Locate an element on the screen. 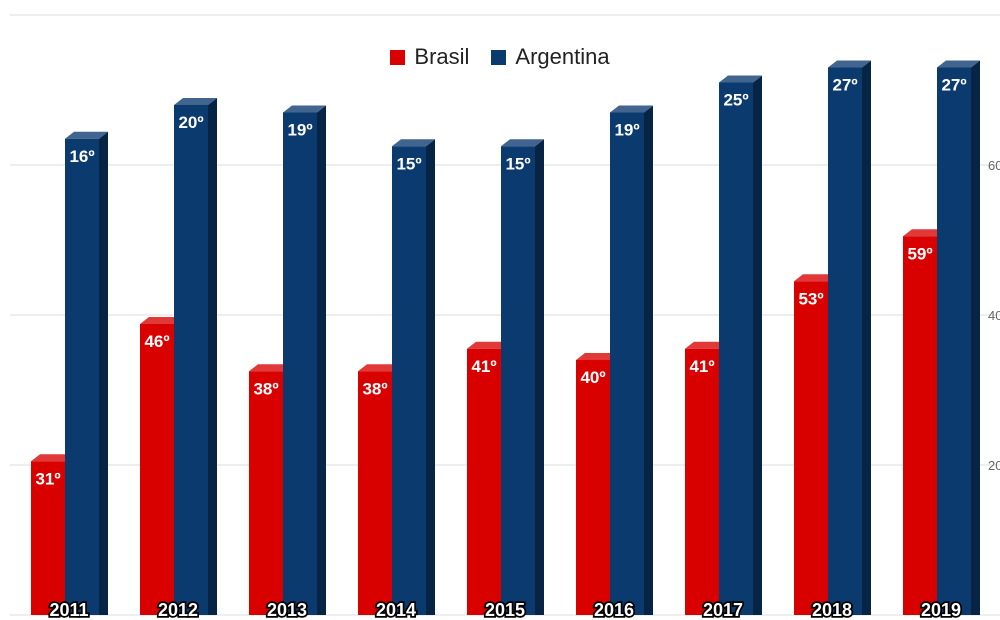  bar-argentina-2015 is located at coordinates (522, 377).